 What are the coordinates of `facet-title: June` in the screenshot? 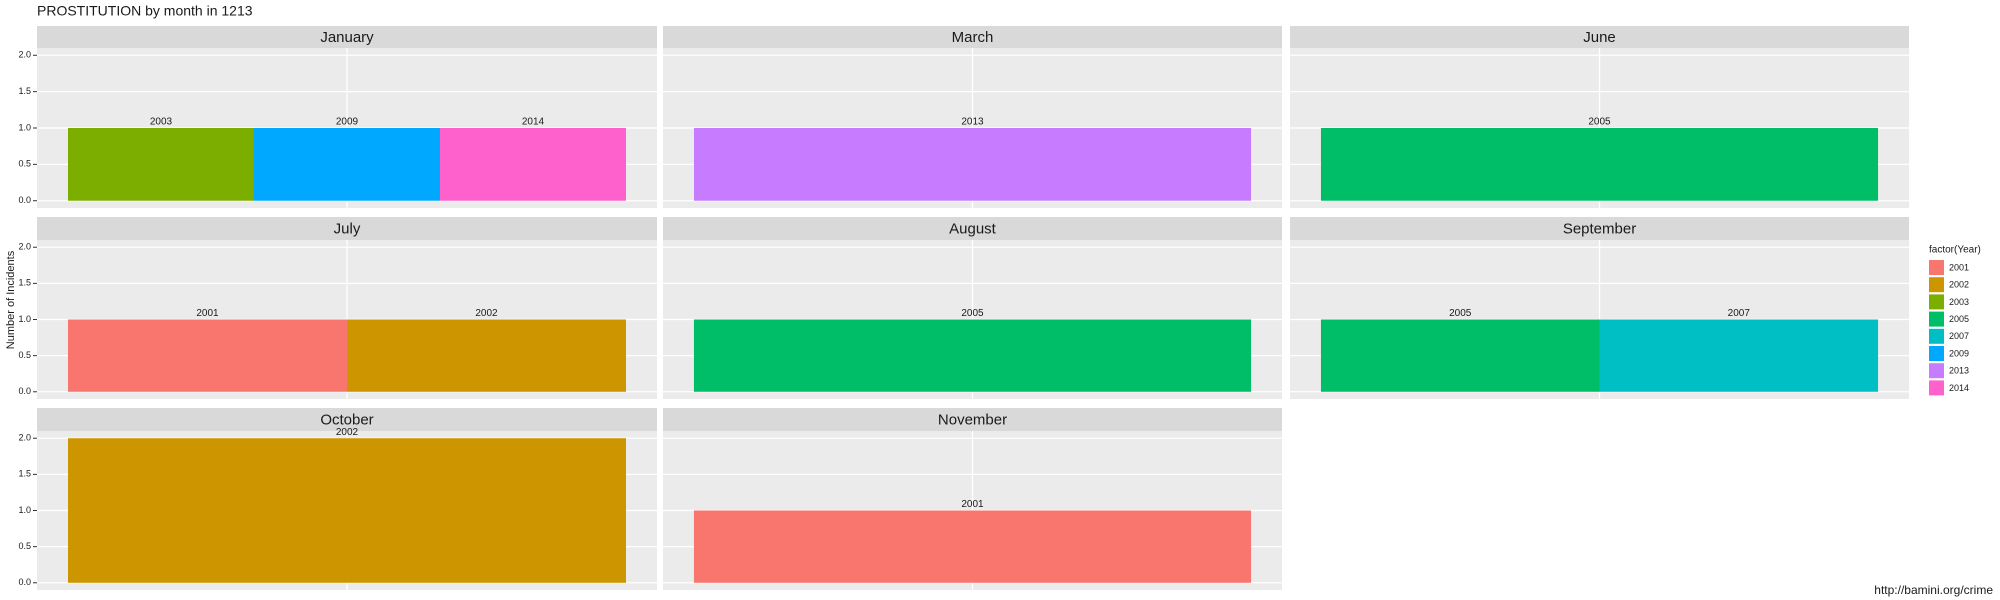 It's located at (1599, 37).